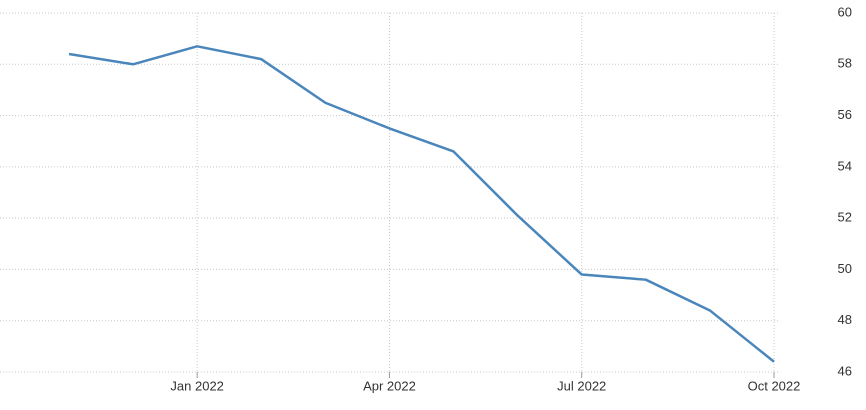 This screenshot has width=866, height=410. I want to click on x-tick-label: Jan 2022, so click(197, 385).